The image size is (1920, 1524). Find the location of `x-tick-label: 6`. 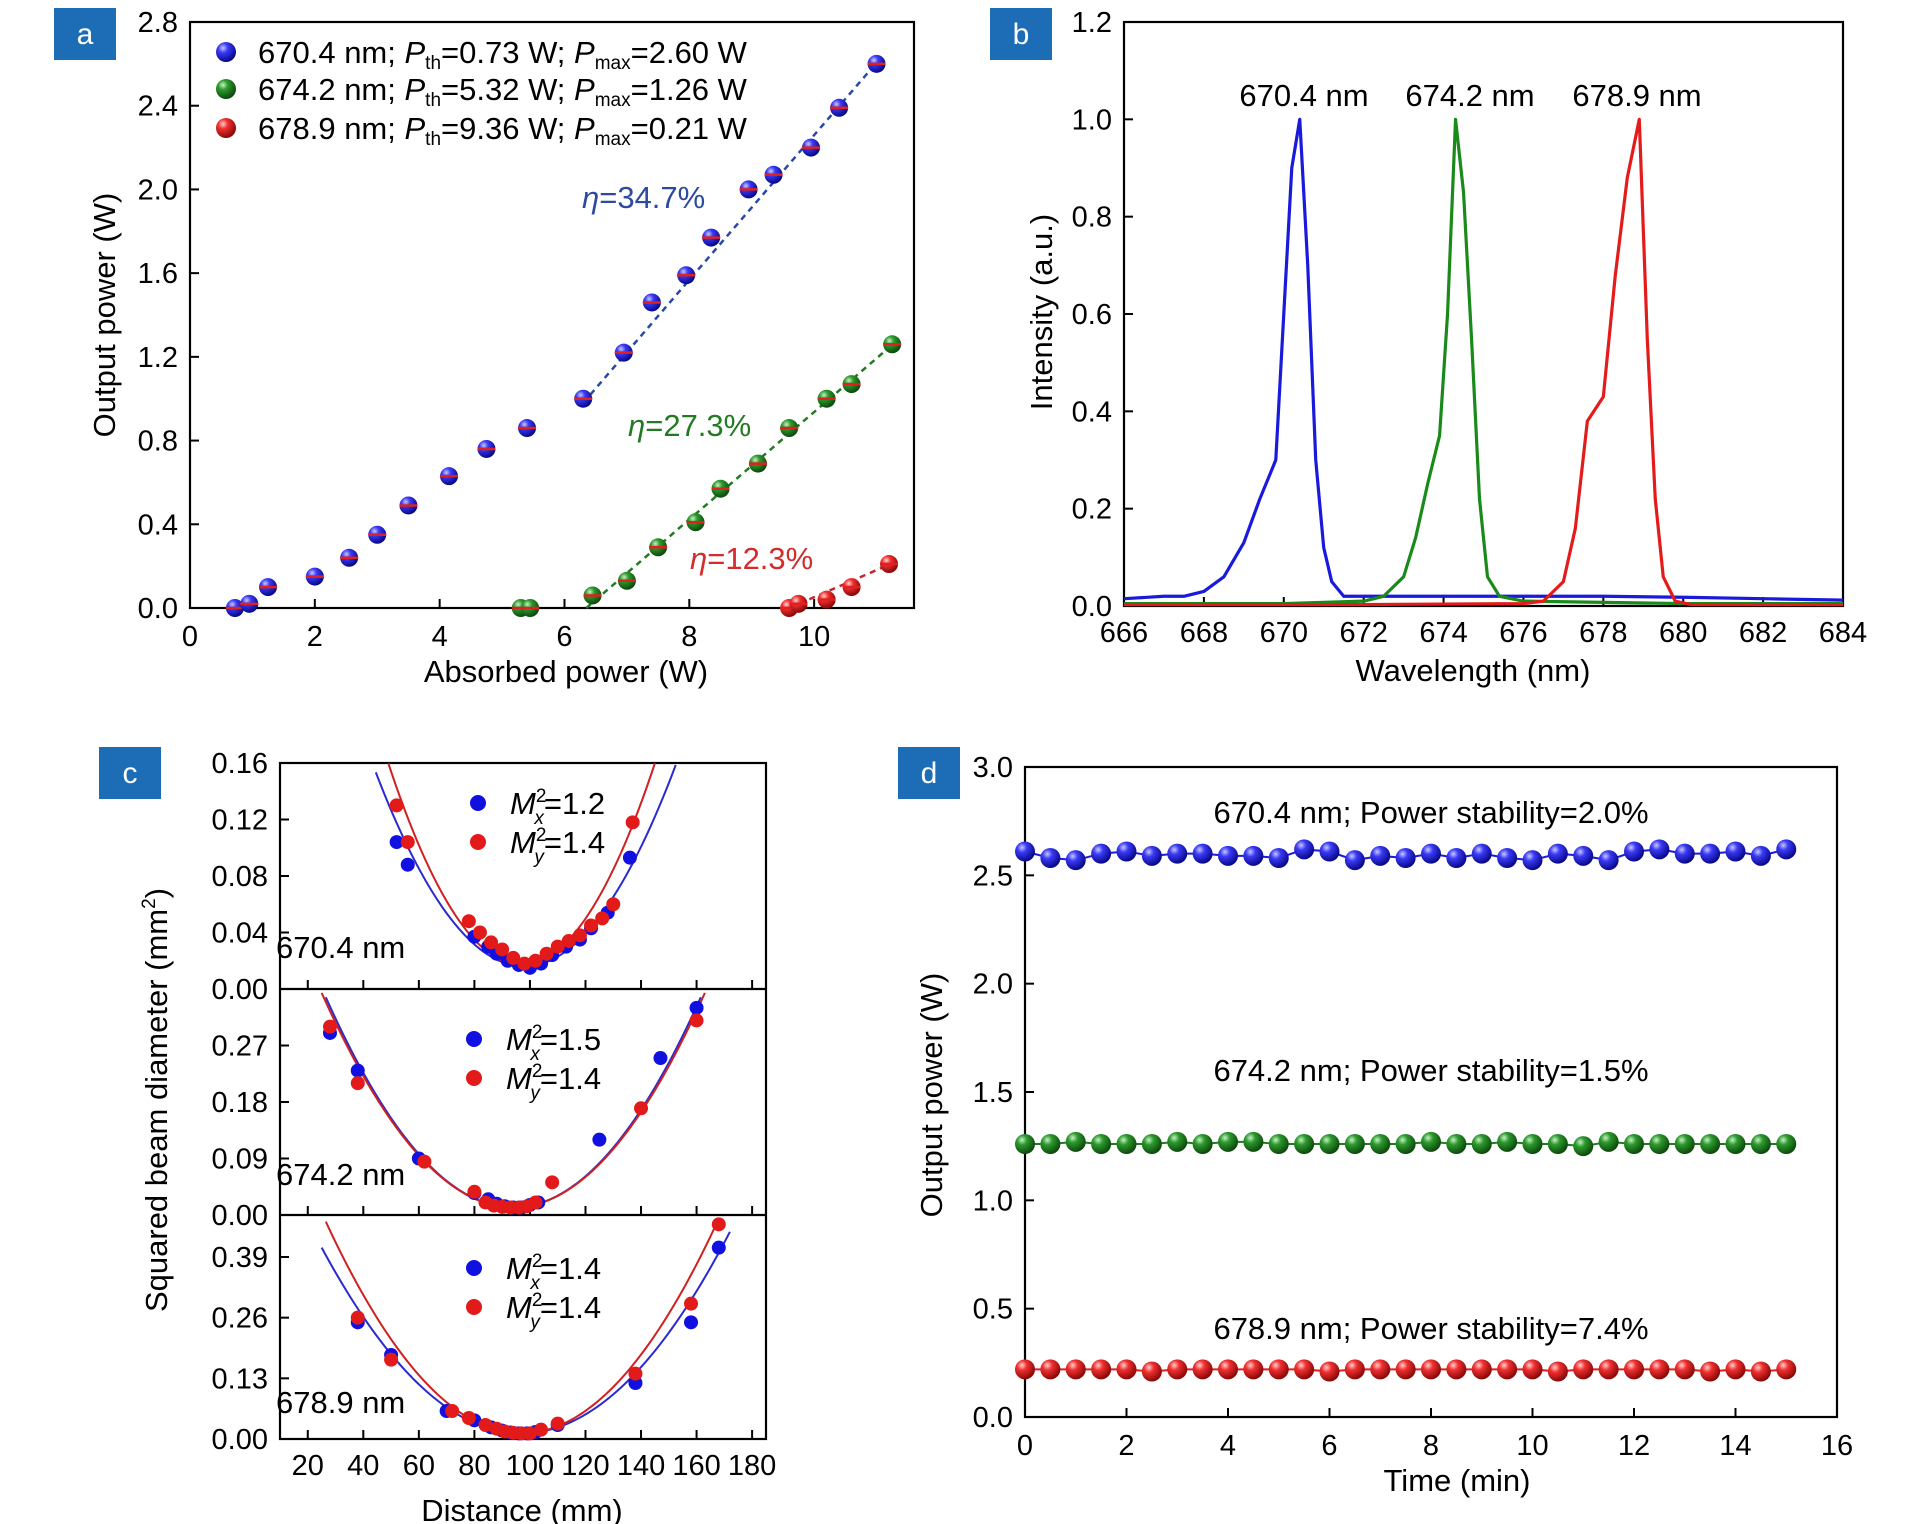

x-tick-label: 6 is located at coordinates (1329, 1446).